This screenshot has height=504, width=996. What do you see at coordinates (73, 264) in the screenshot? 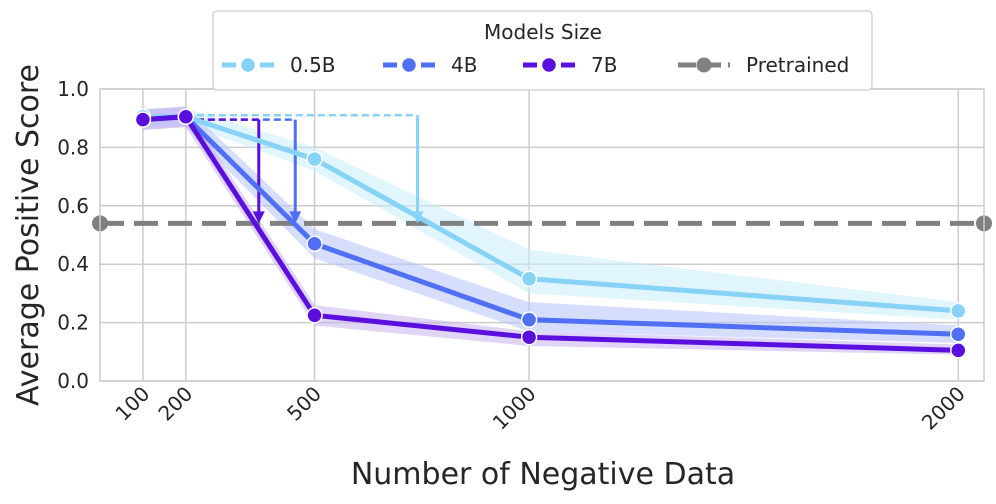
I see `y-tick-label: 0.4` at bounding box center [73, 264].